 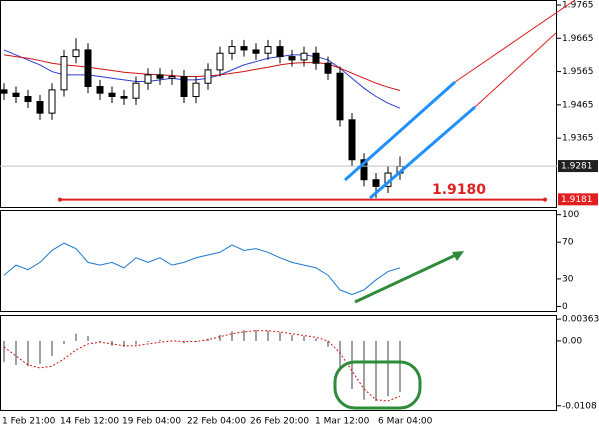 What do you see at coordinates (459, 190) in the screenshot?
I see `level-label: 1.9180` at bounding box center [459, 190].